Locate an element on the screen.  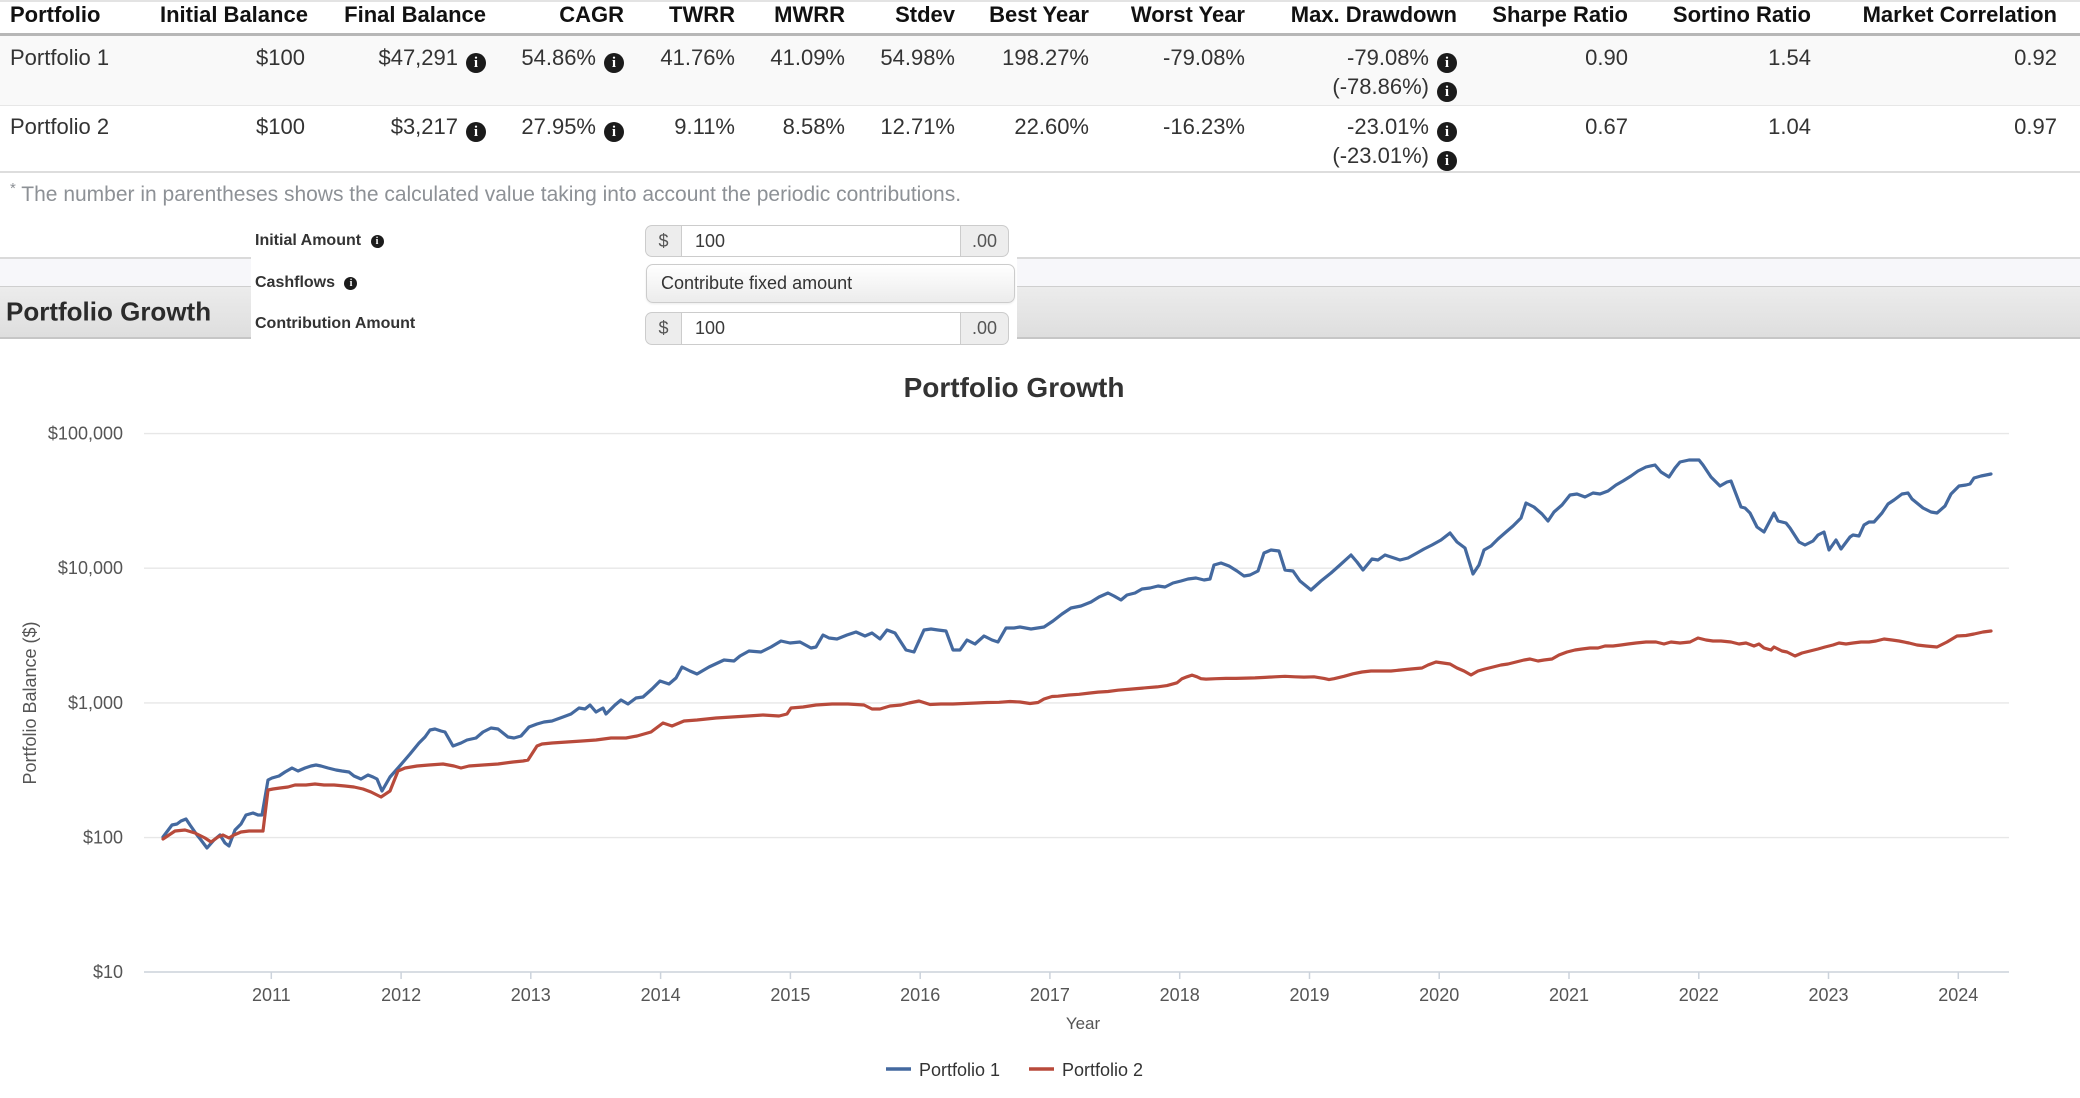
svg-text: 2020 is located at coordinates (1439, 995).